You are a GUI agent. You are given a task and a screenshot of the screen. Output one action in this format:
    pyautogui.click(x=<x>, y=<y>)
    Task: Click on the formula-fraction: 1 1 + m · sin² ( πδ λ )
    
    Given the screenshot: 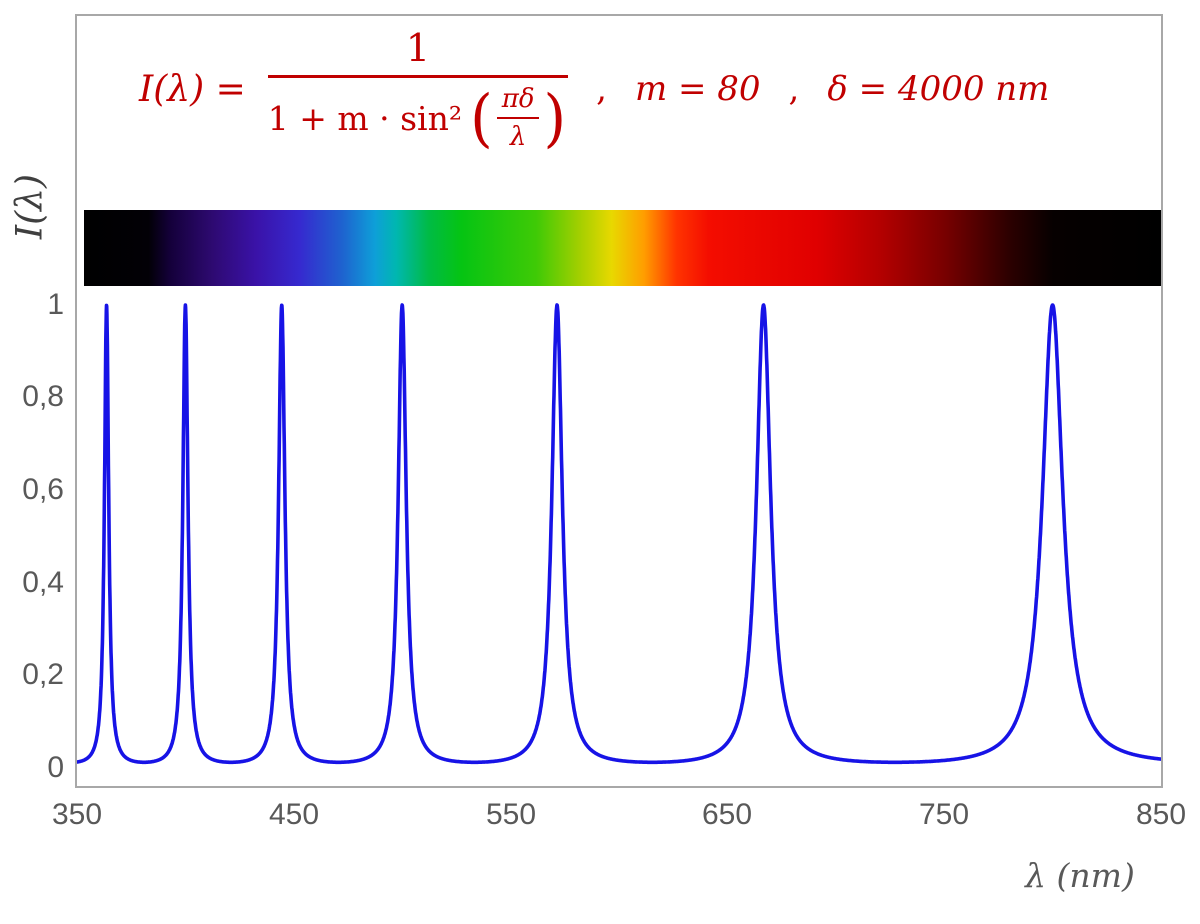 What is the action you would take?
    pyautogui.click(x=418, y=89)
    